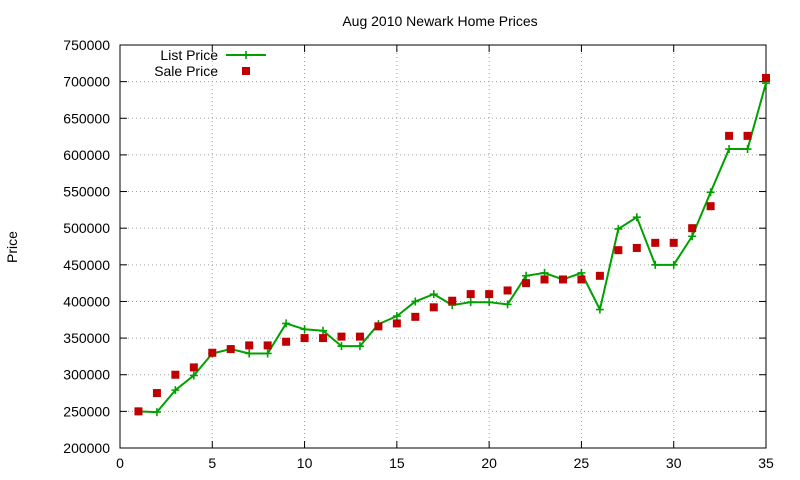 The image size is (800, 480). I want to click on y-tick-label: 550000, so click(86, 192).